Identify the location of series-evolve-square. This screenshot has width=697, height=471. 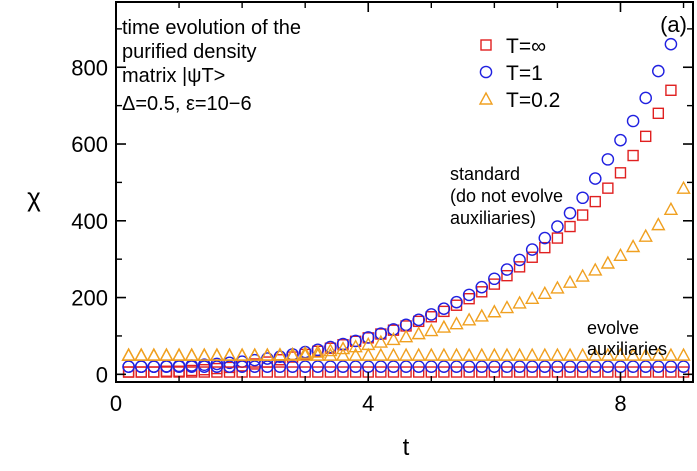
(406, 372).